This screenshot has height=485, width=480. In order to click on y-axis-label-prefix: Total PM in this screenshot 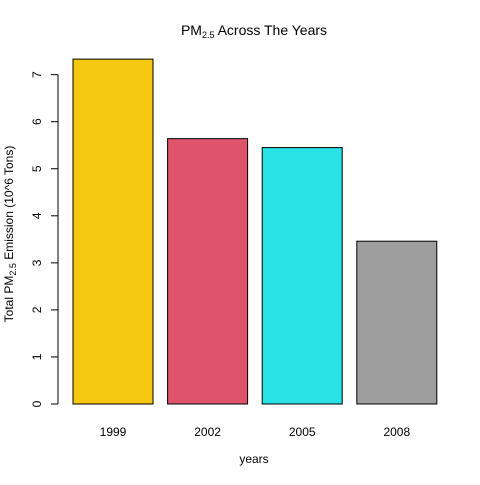, I will do `click(9, 299)`.